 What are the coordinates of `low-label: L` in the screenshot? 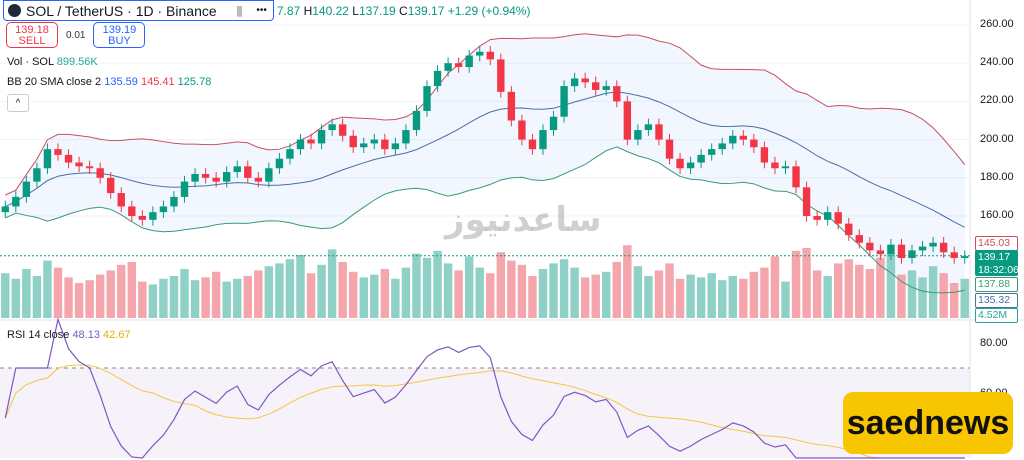 It's located at (355, 10).